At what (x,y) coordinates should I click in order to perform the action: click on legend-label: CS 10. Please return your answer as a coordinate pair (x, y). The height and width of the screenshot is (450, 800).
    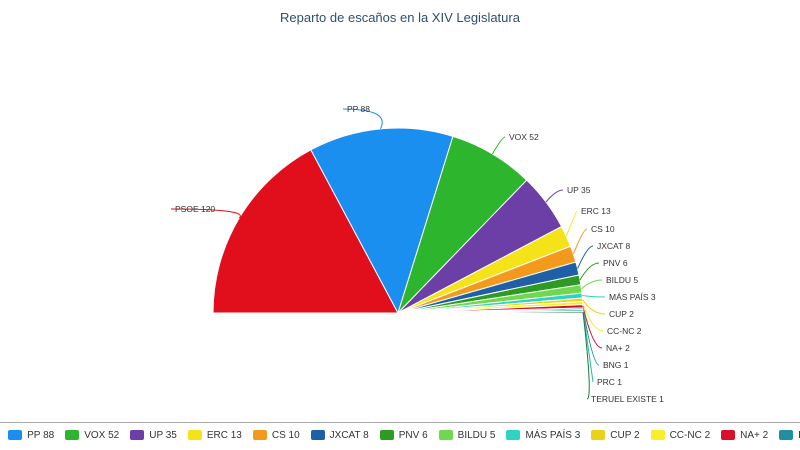
    Looking at the image, I should click on (285, 435).